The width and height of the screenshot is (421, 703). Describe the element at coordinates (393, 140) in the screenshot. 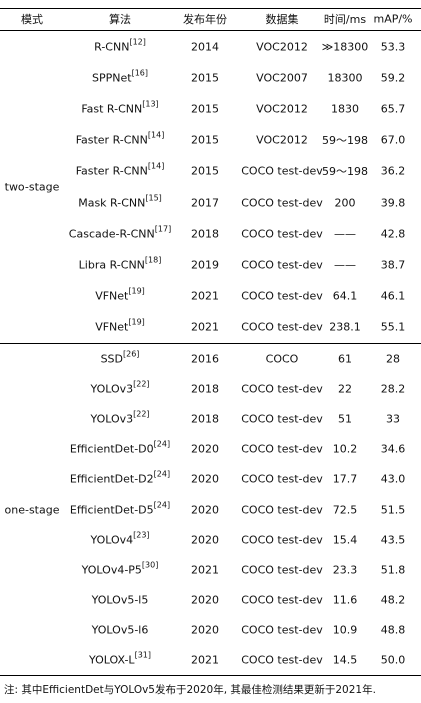

I see `map: 67.0` at that location.